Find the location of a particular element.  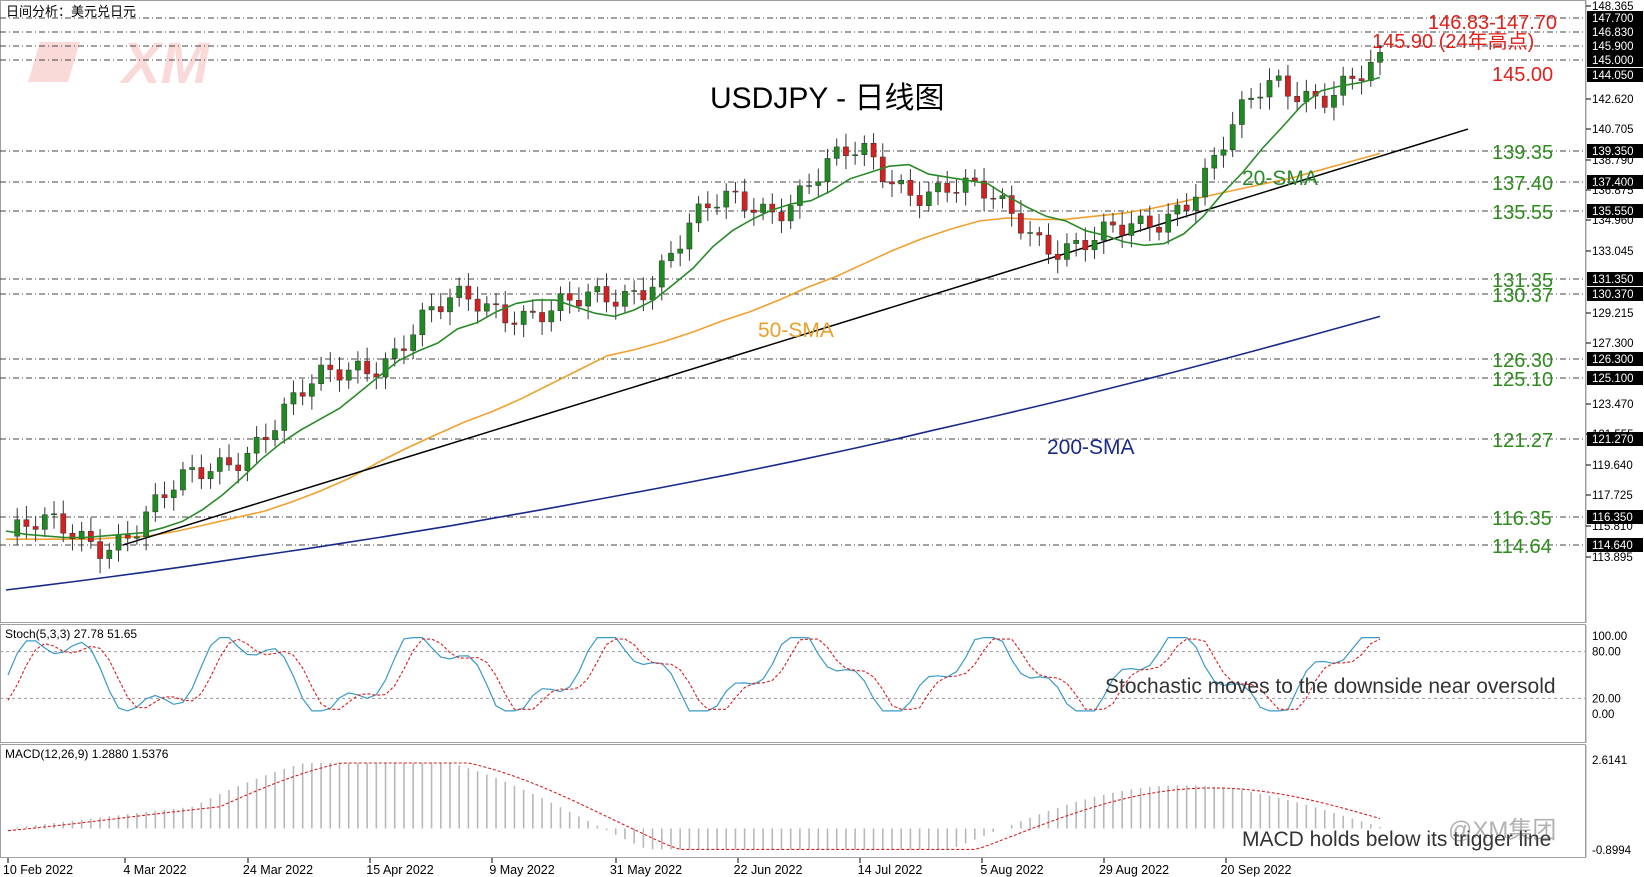

level-label: 135.55 is located at coordinates (1522, 213).